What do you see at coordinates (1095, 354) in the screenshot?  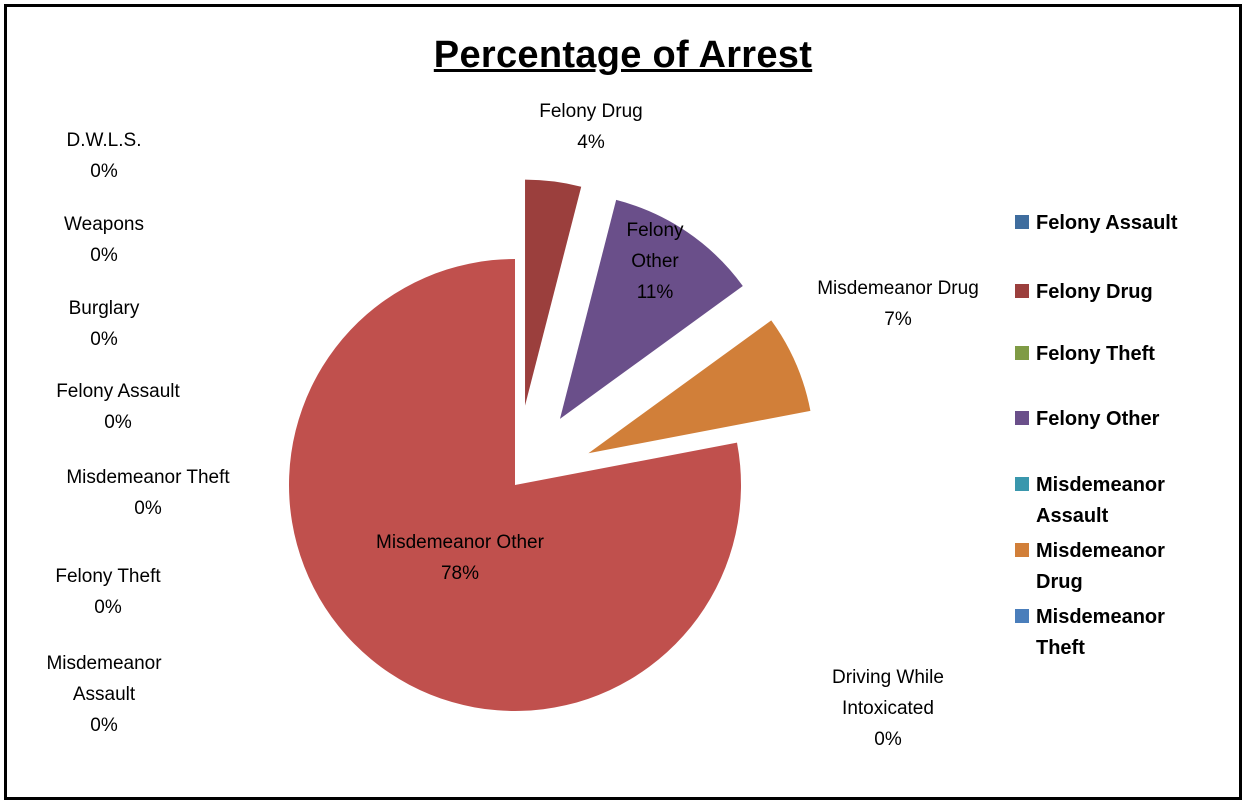 I see `legend-label-felony-theft: Felony Theft` at bounding box center [1095, 354].